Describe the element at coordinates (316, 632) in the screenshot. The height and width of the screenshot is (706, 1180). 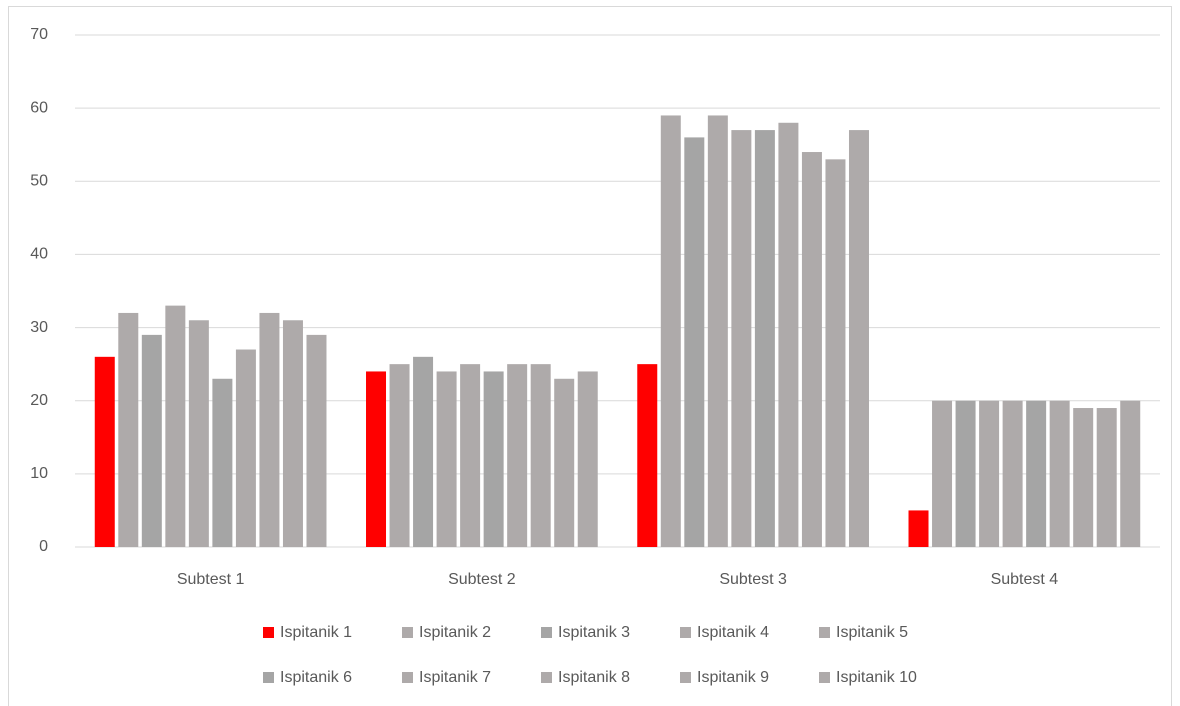
I see `legend-label: Ispitanik 1` at that location.